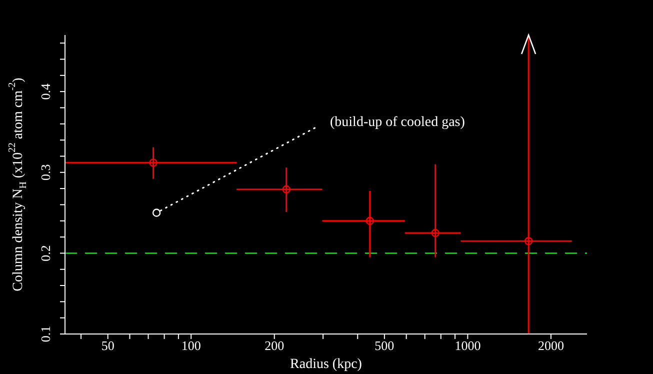 This screenshot has width=653, height=374. Describe the element at coordinates (384, 346) in the screenshot. I see `x-tick-label: 500` at that location.